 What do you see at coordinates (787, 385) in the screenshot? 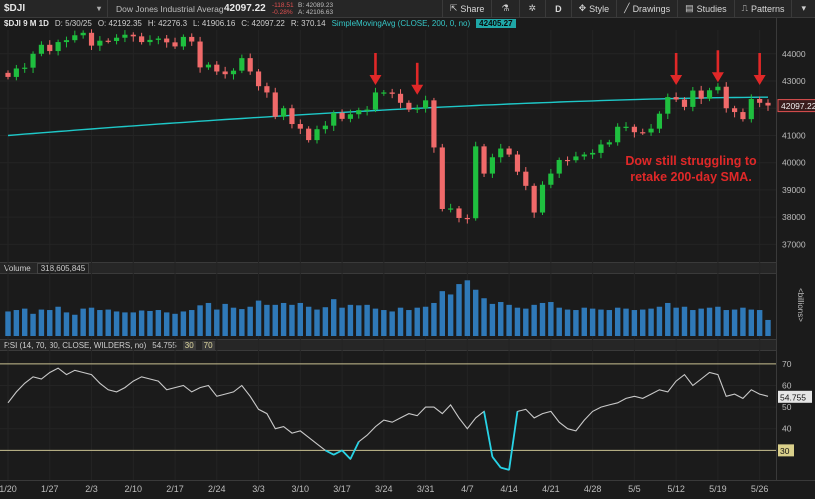
I see `rsi-tick-label: 60` at bounding box center [787, 385].